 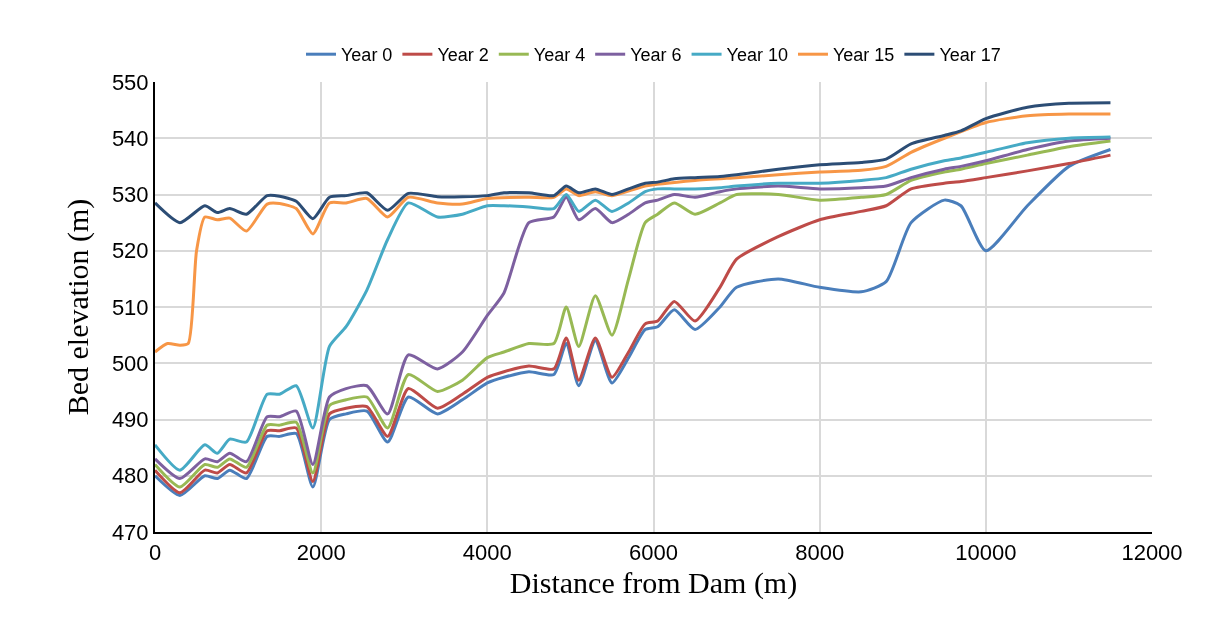 I want to click on x-tick-label: 8000, so click(x=820, y=553).